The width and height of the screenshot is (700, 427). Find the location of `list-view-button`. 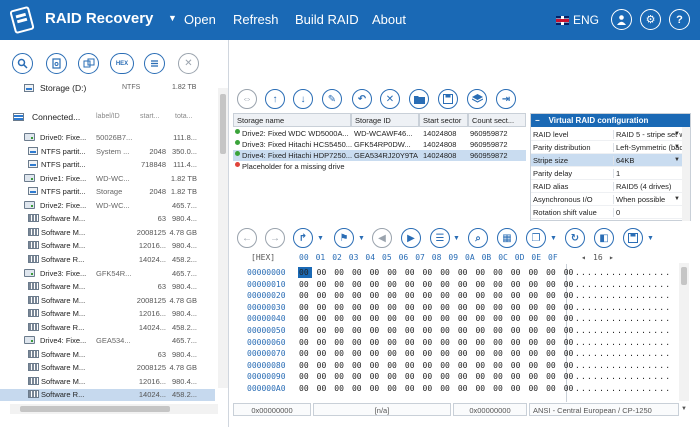

list-view-button is located at coordinates (154, 63).